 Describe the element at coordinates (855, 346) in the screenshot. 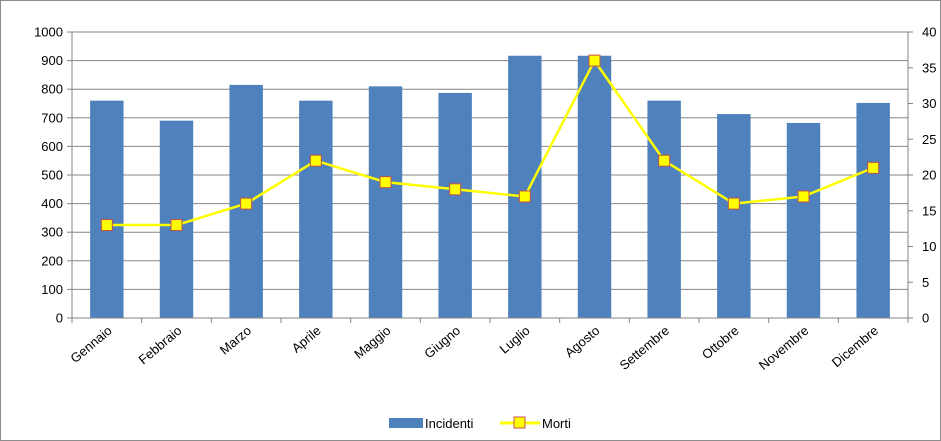

I see `x-tick-label: Dicembre` at that location.